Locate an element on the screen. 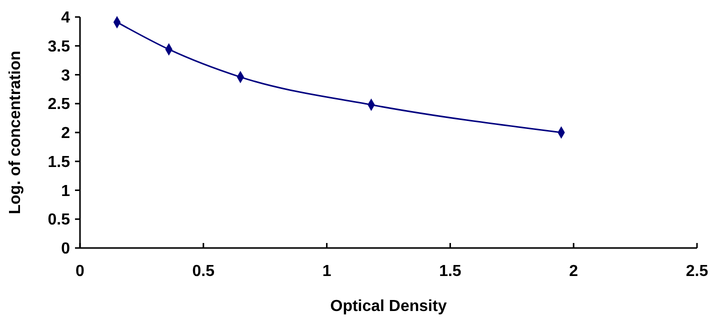 The image size is (727, 331). x-tick-label: 0 is located at coordinates (80, 271).